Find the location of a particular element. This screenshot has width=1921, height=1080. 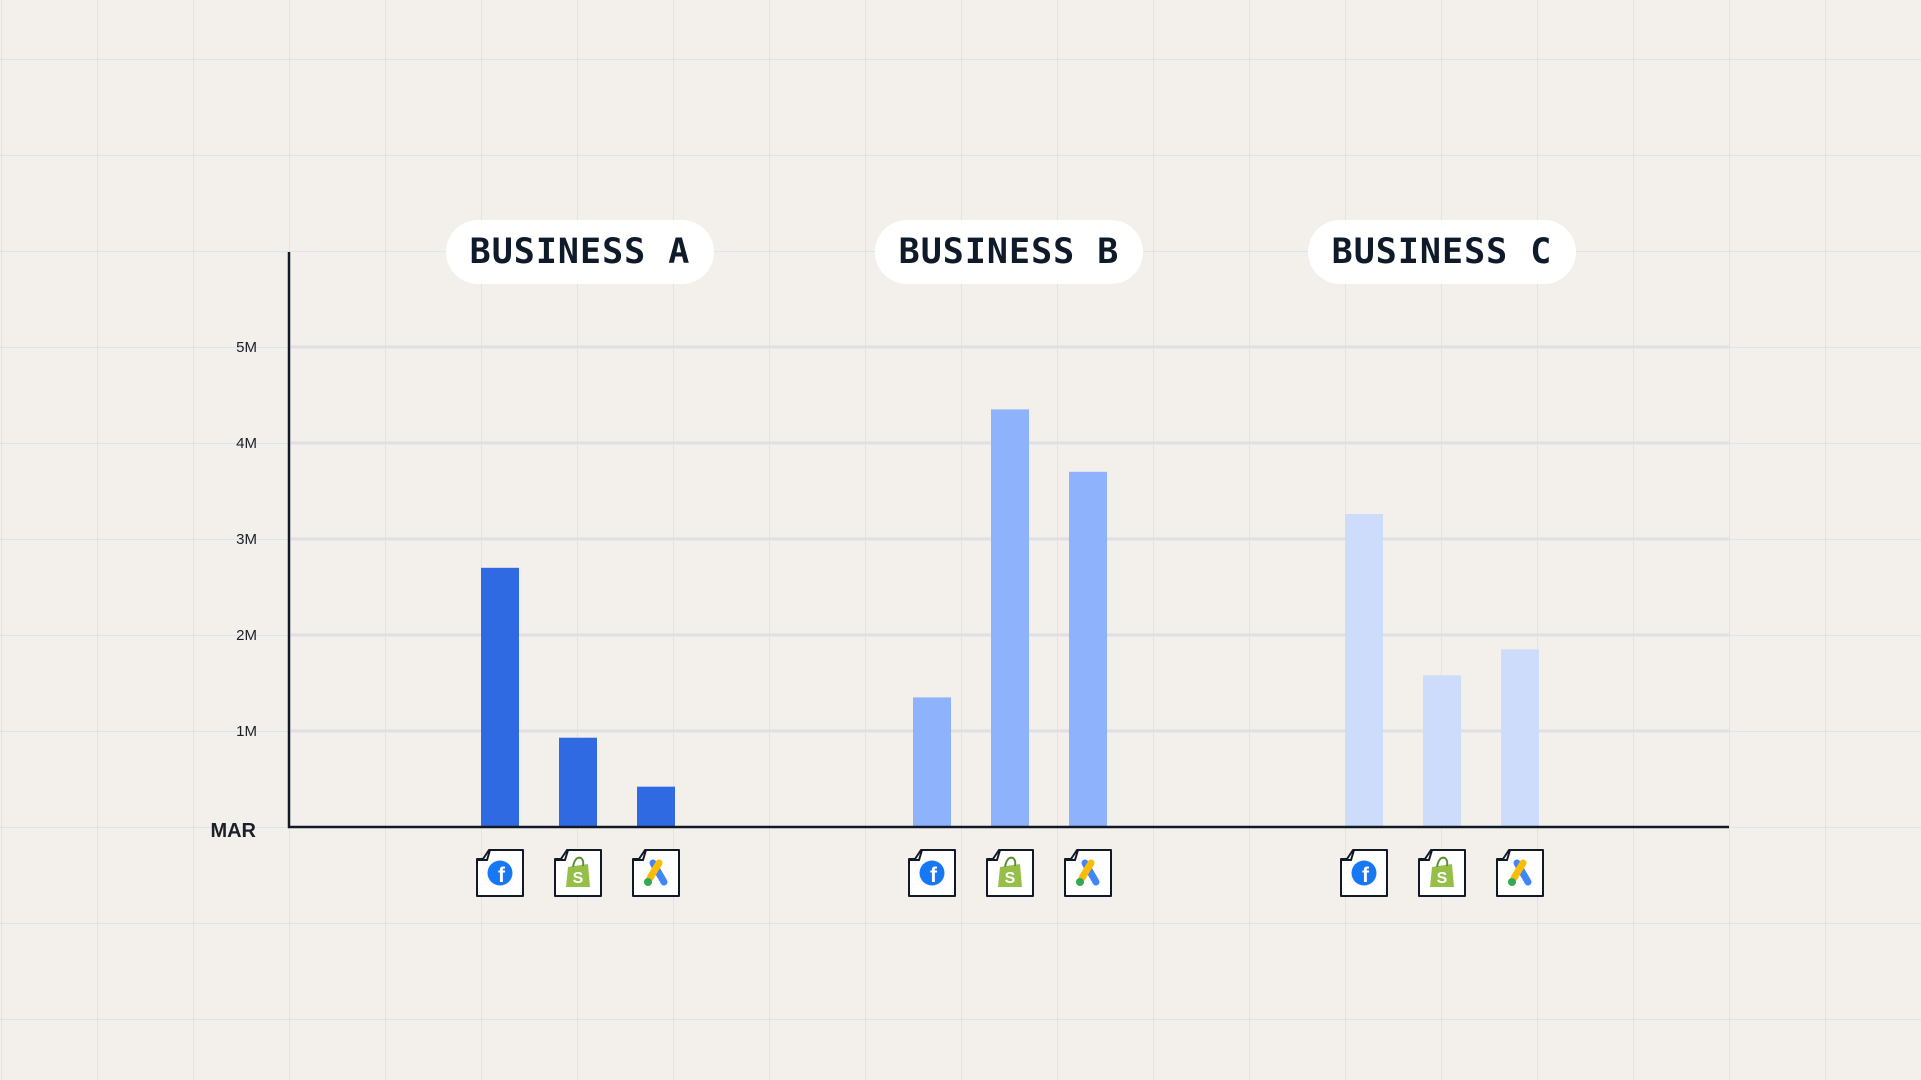

bar-business-c-facebook is located at coordinates (1364, 670).